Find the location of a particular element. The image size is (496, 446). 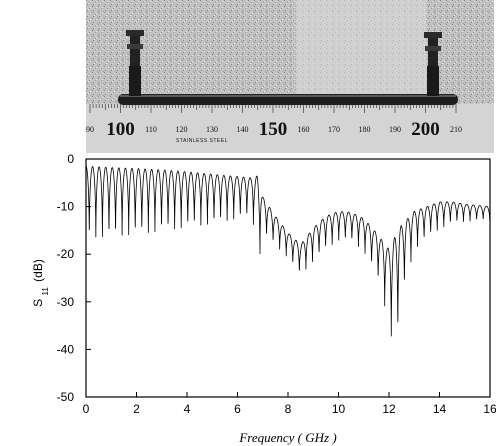

x-tick-label: 10 is located at coordinates (339, 409).